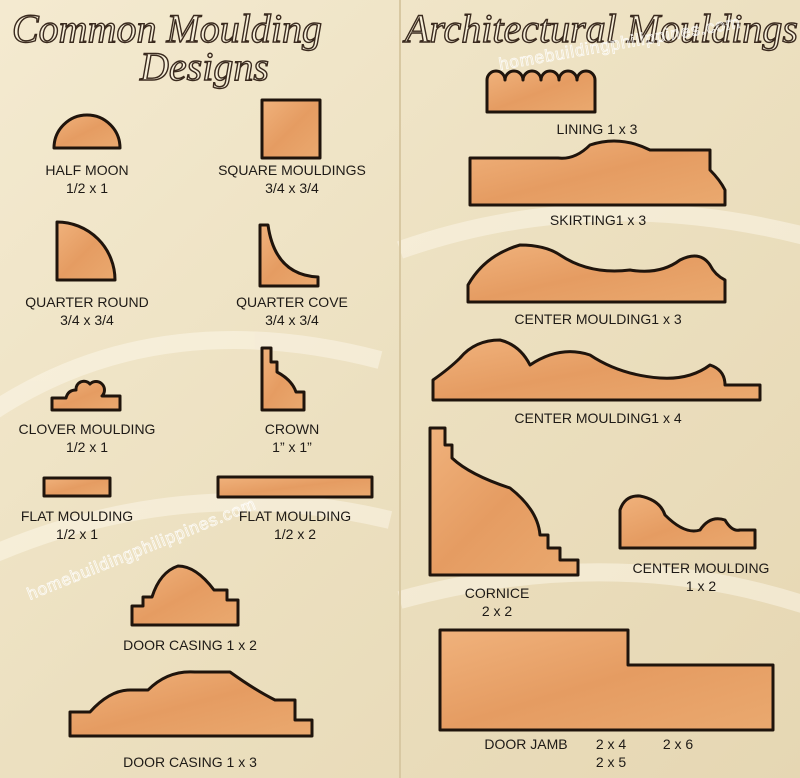  Describe the element at coordinates (678, 744) in the screenshot. I see `item-size: 2 x 6` at that location.